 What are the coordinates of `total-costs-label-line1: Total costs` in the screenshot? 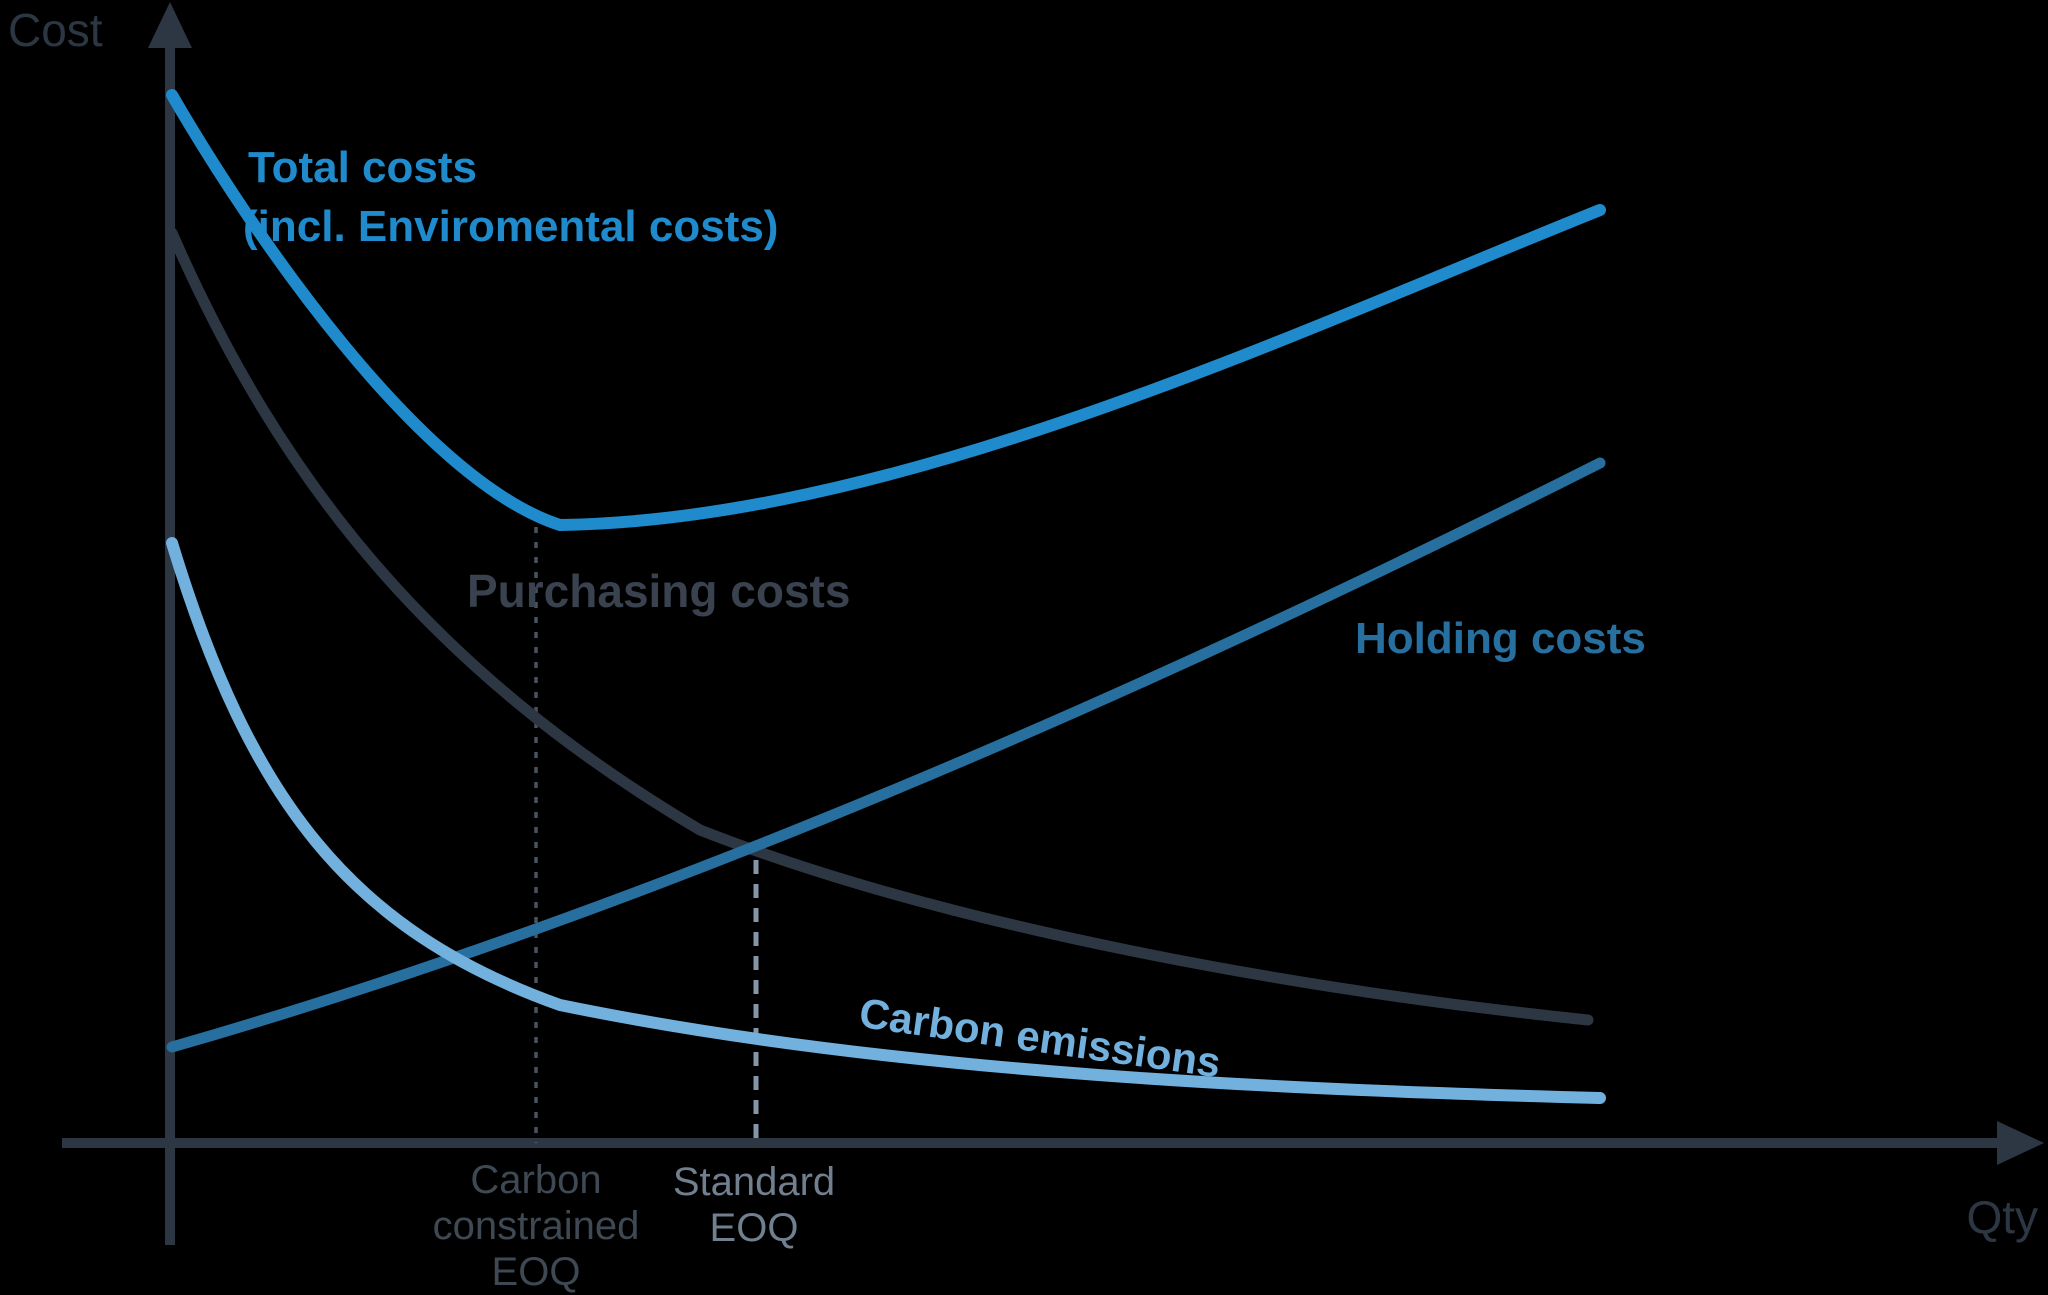 It's located at (362, 167).